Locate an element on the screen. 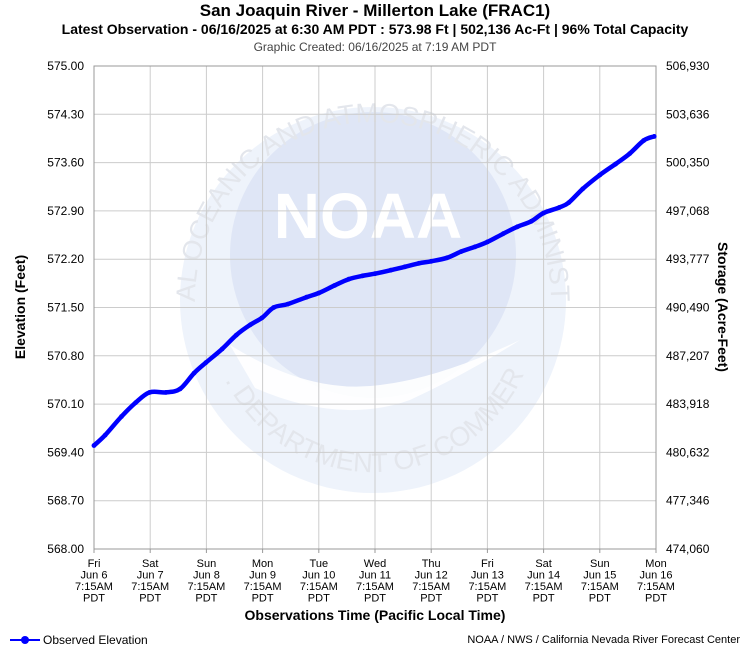  y2-axis-title: Storage (Acre-Feet) is located at coordinates (723, 307).